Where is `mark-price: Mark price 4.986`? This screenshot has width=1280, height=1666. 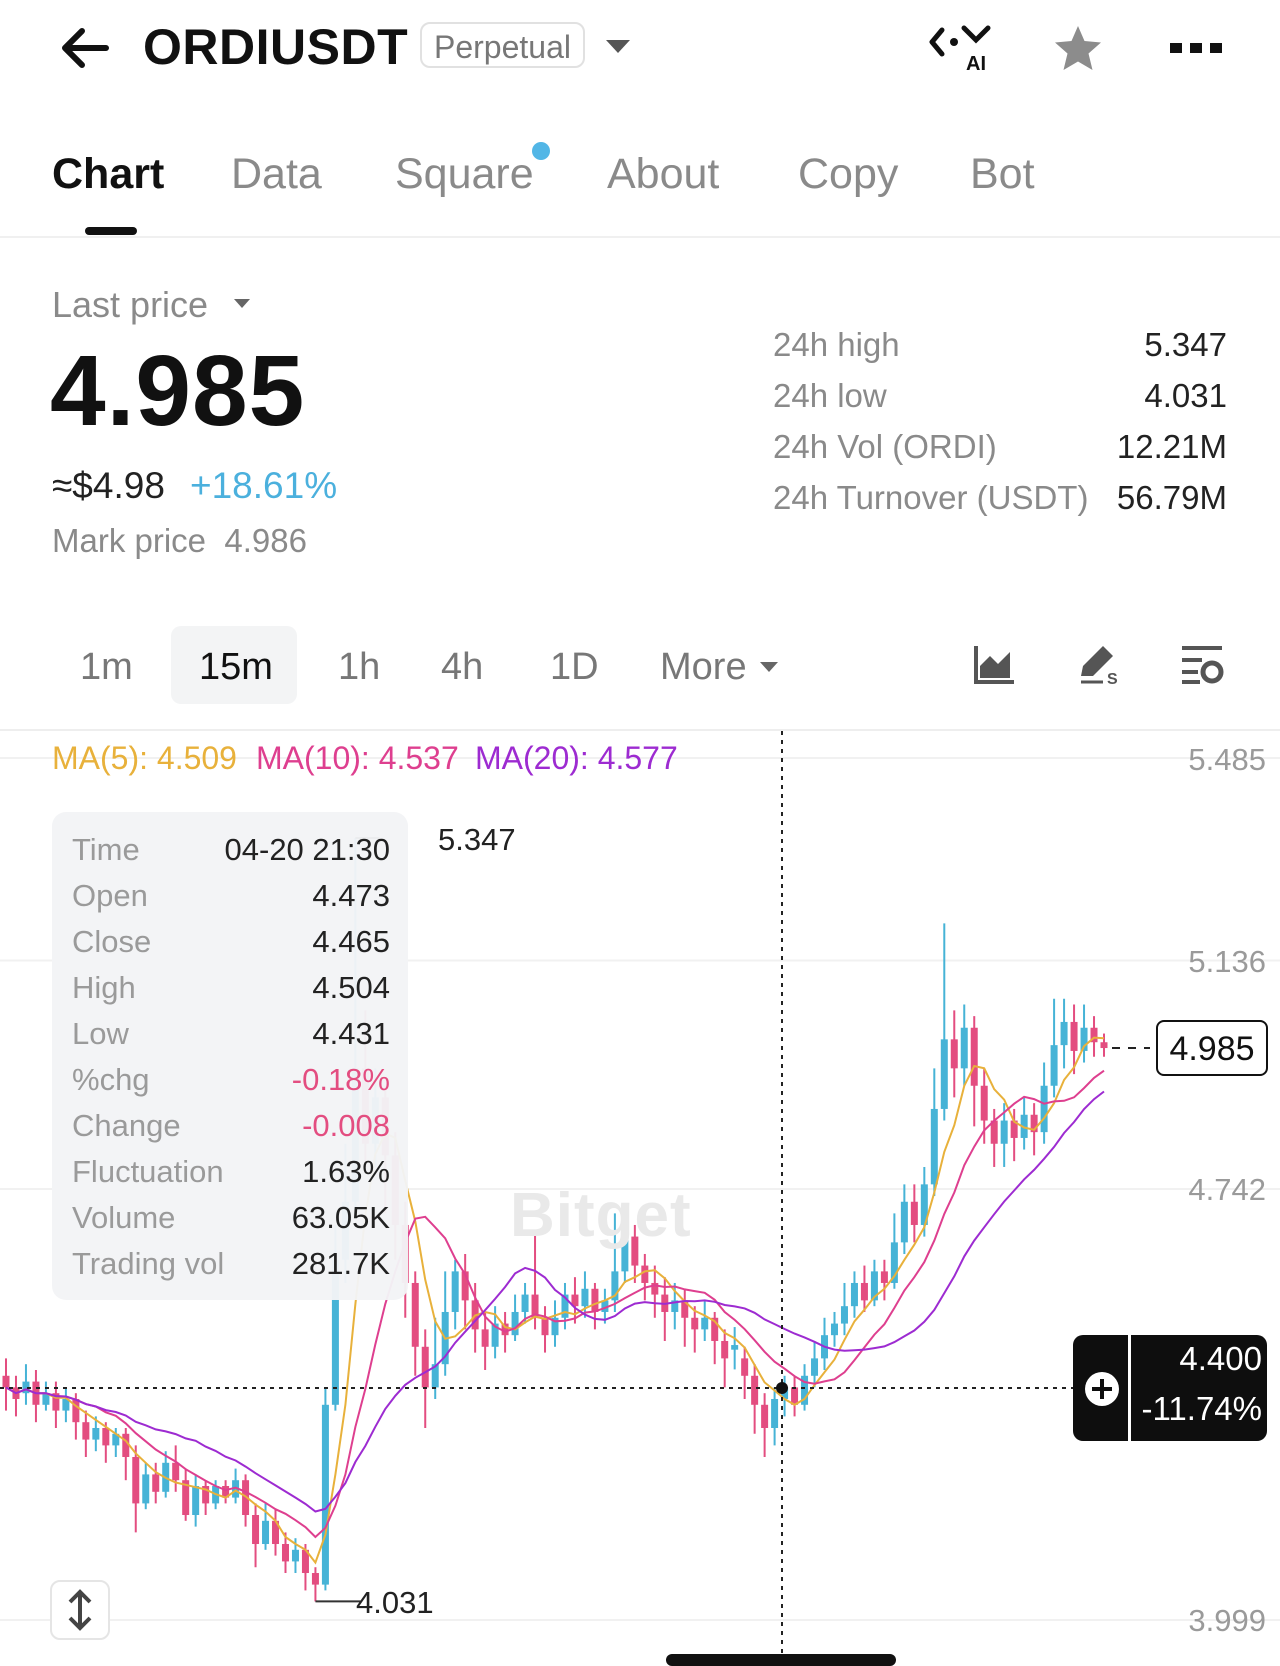 mark-price: Mark price 4.986 is located at coordinates (179, 541).